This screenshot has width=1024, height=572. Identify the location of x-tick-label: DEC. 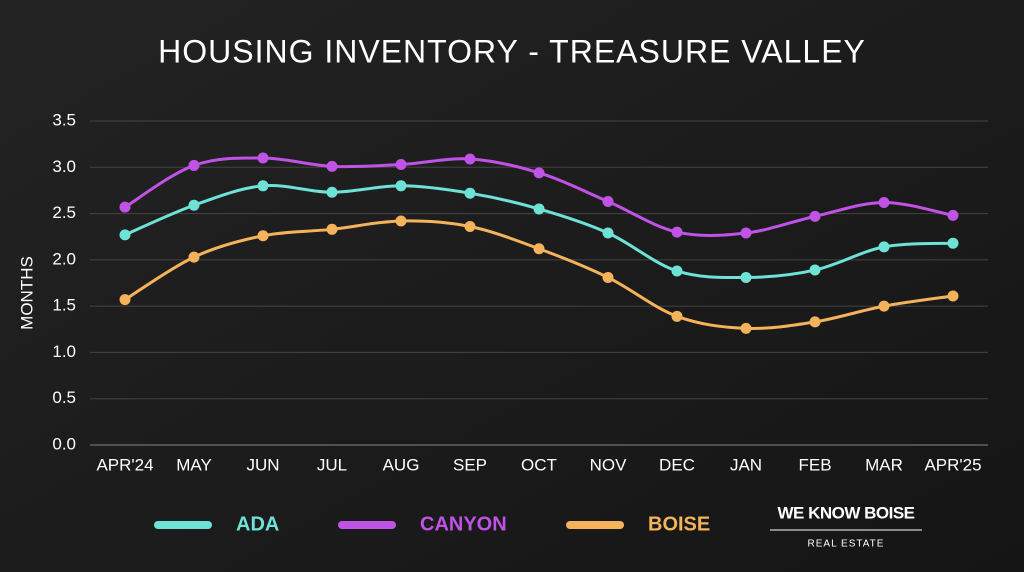
(677, 464).